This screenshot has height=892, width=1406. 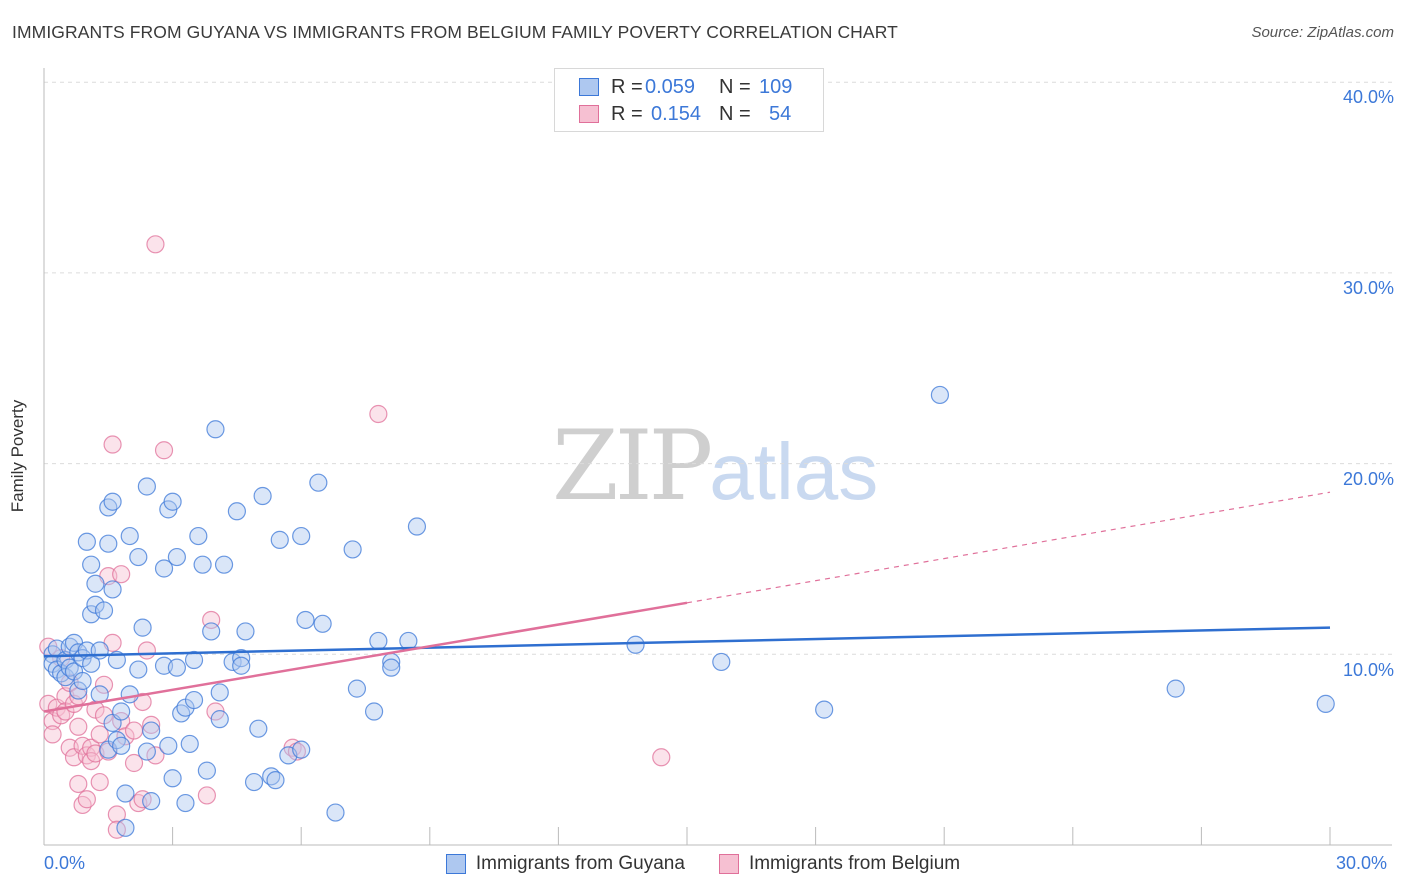 What do you see at coordinates (735, 86) in the screenshot?
I see `n-label: N =` at bounding box center [735, 86].